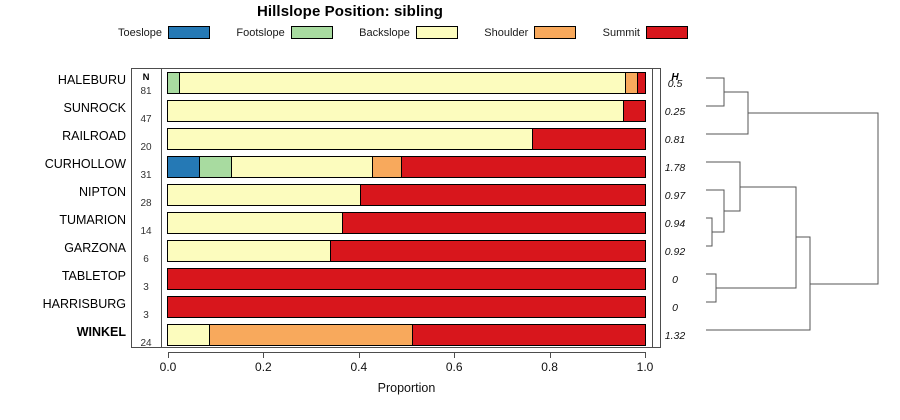 The height and width of the screenshot is (420, 900). Describe the element at coordinates (715, 211) in the screenshot. I see `dendro-link-nipton-tg` at that location.